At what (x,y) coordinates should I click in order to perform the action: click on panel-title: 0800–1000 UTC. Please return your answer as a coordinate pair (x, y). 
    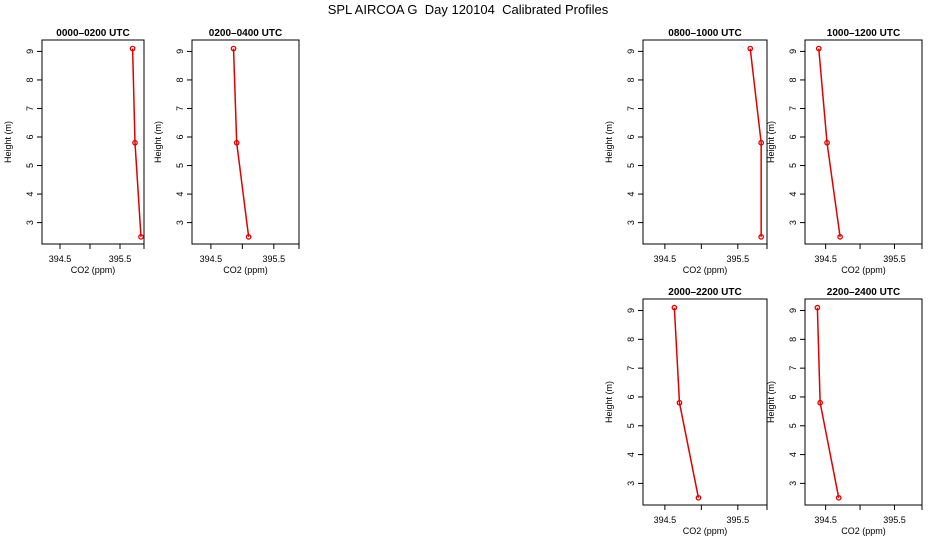
    Looking at the image, I should click on (704, 33).